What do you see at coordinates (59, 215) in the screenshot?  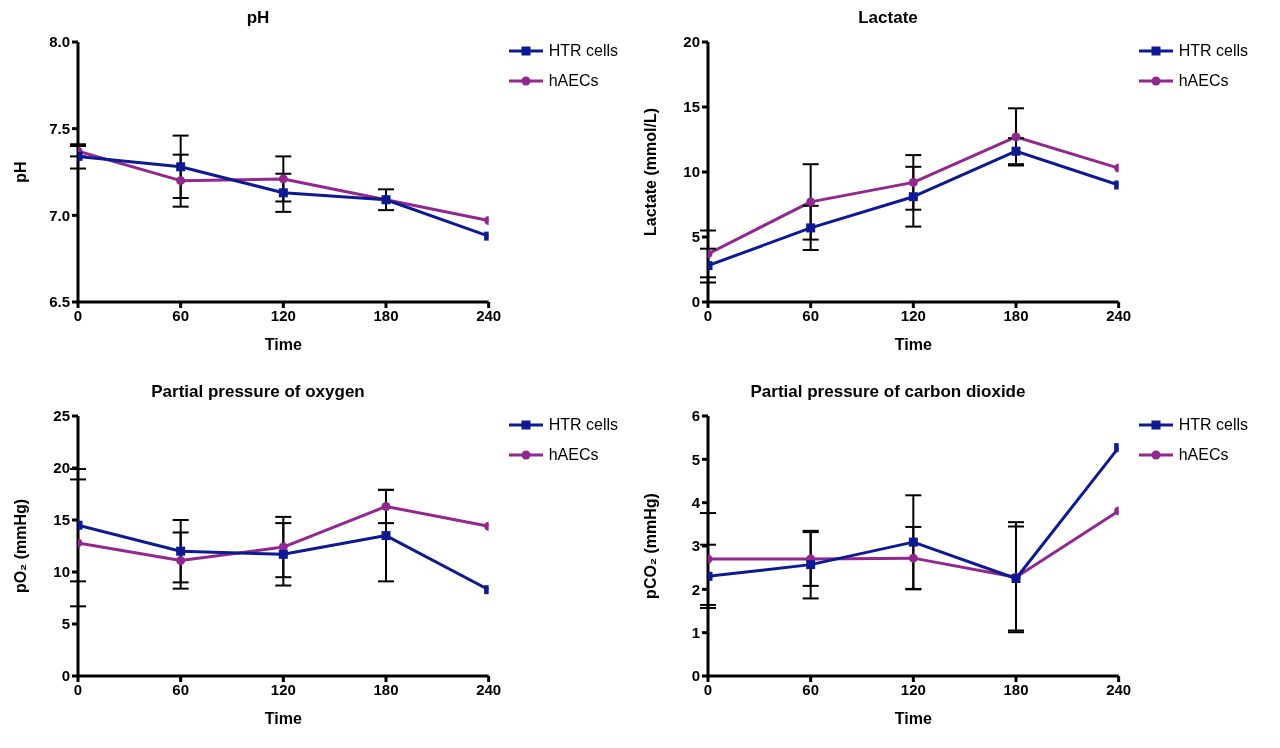 I see `y-tick-label: 7.0` at bounding box center [59, 215].